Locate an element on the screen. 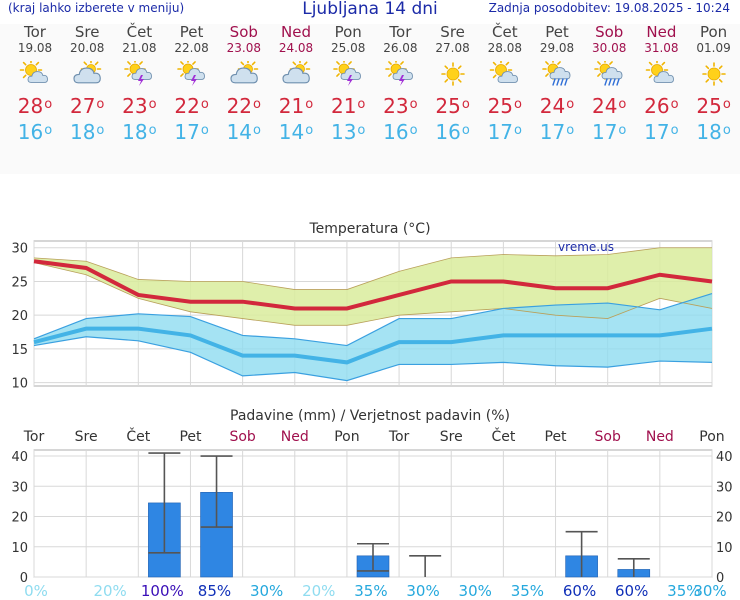 The height and width of the screenshot is (600, 740). precipitation-probability: 0% is located at coordinates (36, 591).